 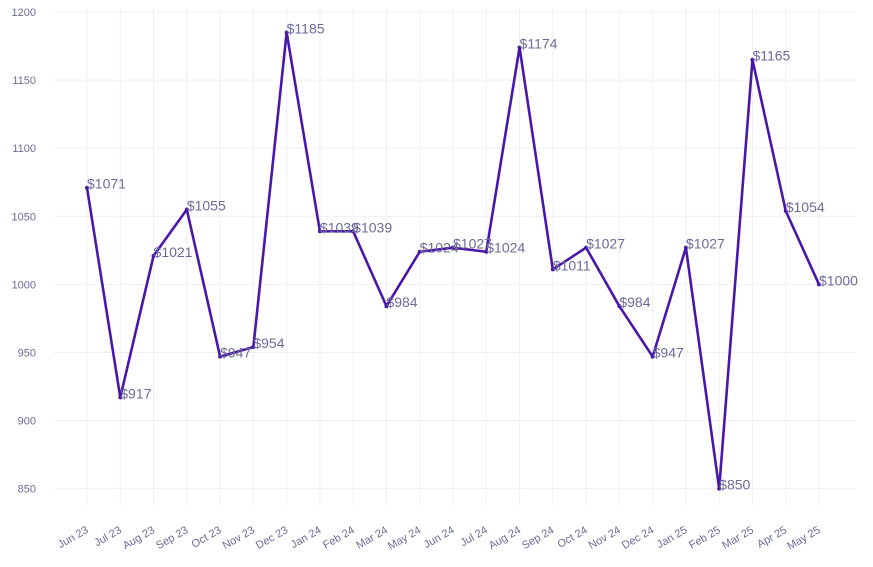 What do you see at coordinates (139, 538) in the screenshot?
I see `x-tick-label: Aug 23` at bounding box center [139, 538].